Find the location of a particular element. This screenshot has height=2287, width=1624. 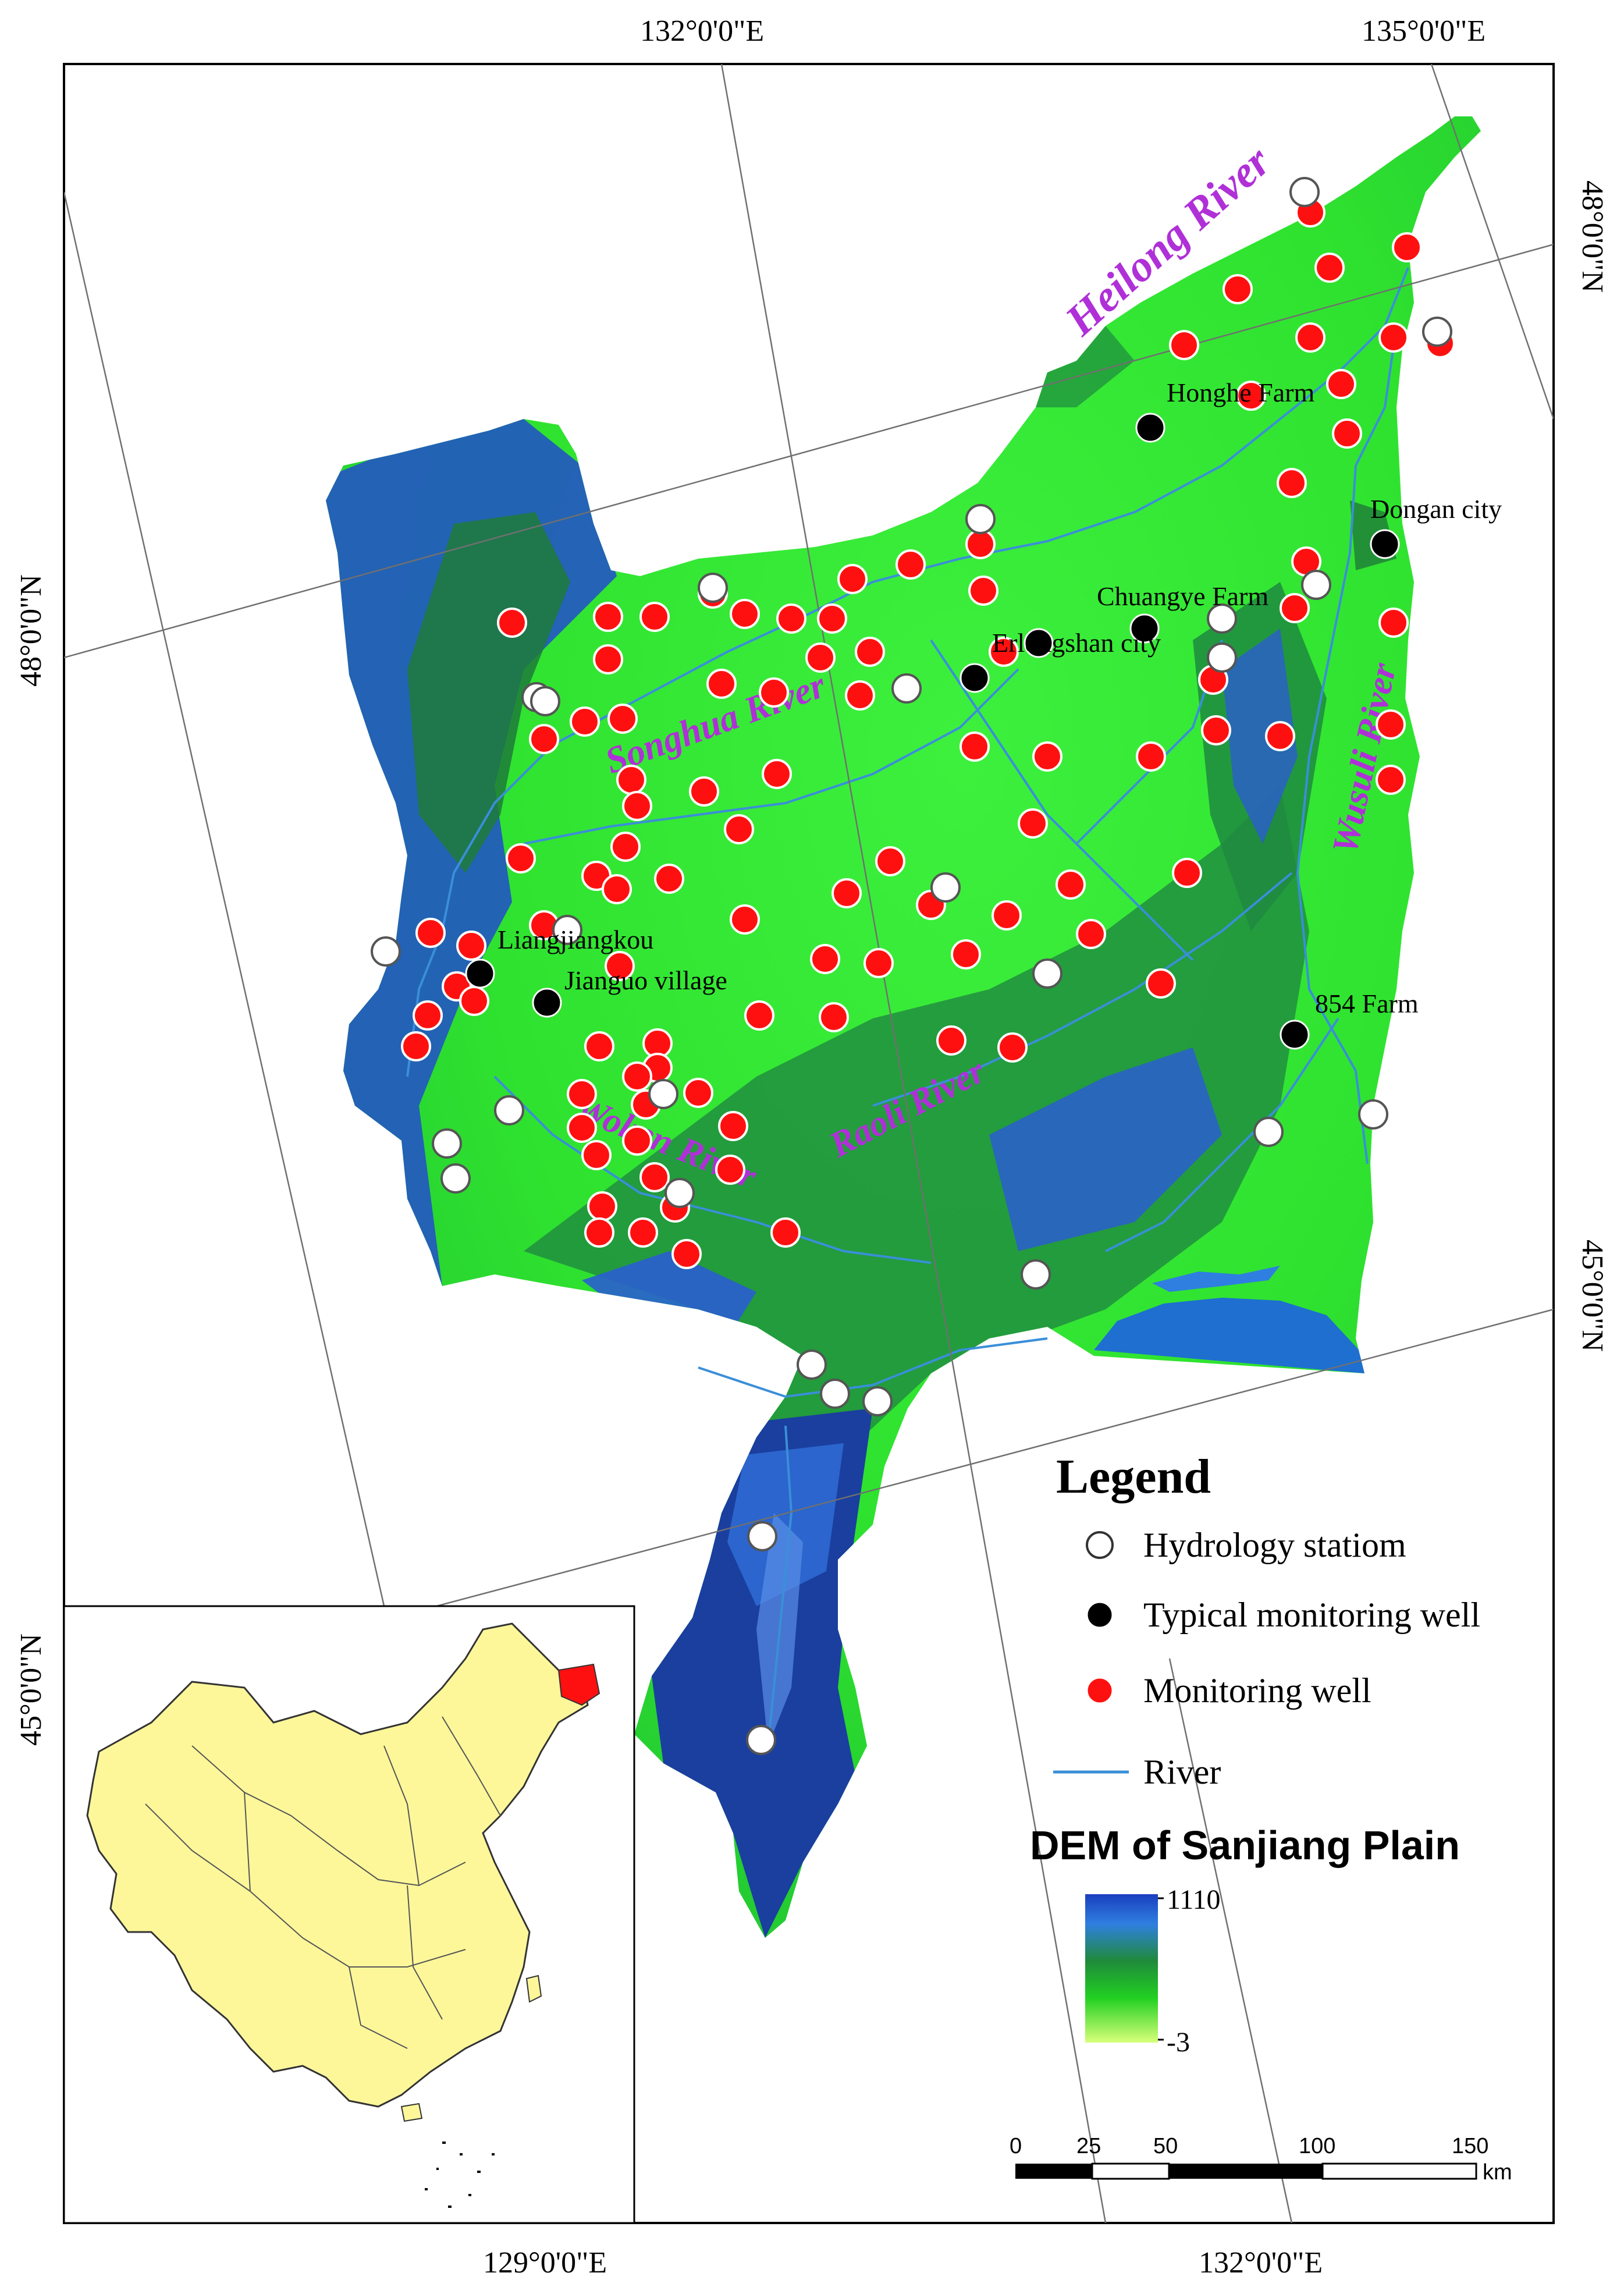

wusuli-river-line is located at coordinates (1347, 744).